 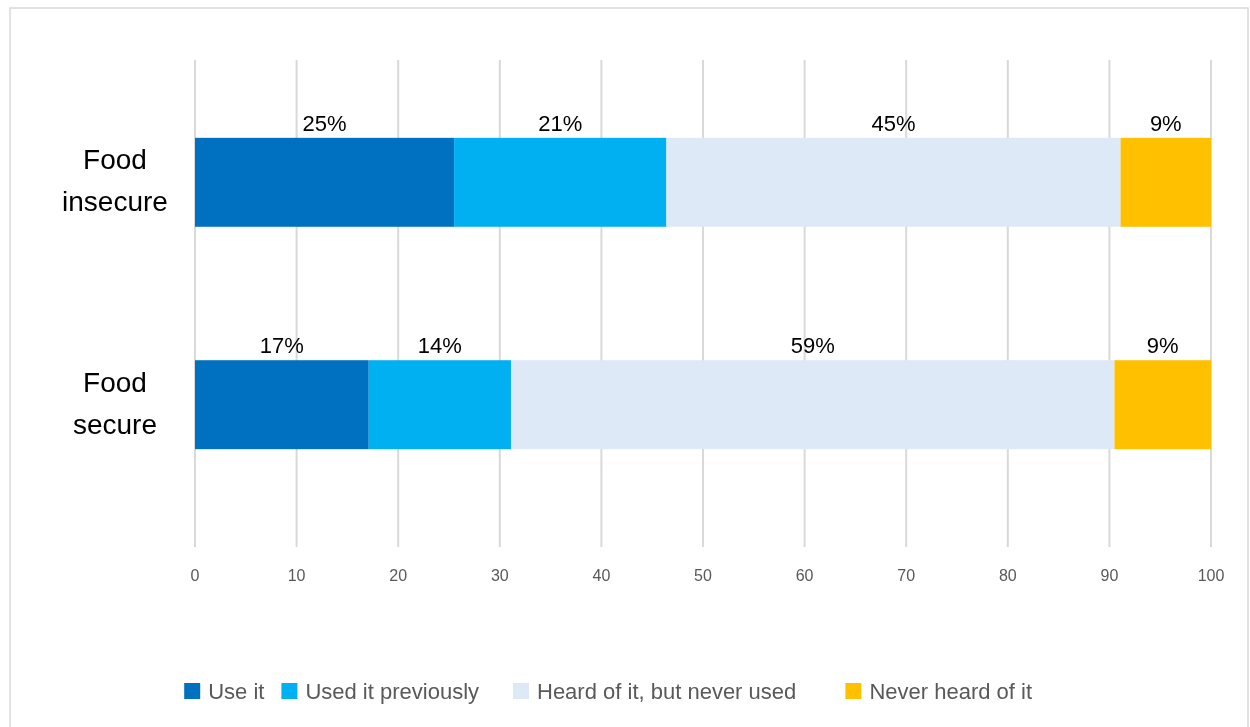 What do you see at coordinates (601, 575) in the screenshot?
I see `x-tick-label: 40` at bounding box center [601, 575].